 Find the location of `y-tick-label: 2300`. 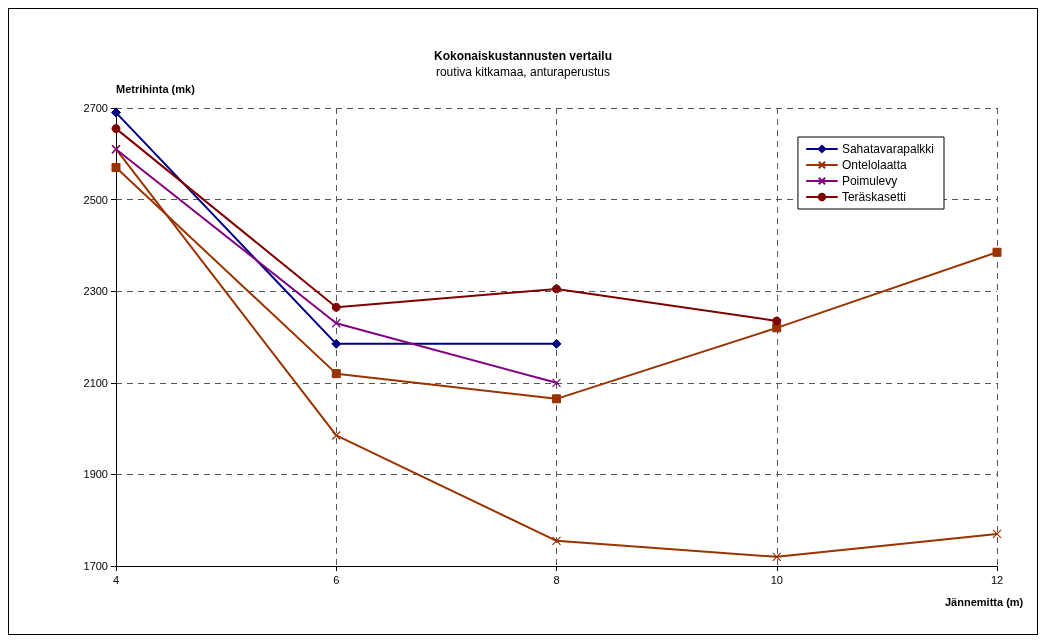

y-tick-label: 2300 is located at coordinates (95, 291).